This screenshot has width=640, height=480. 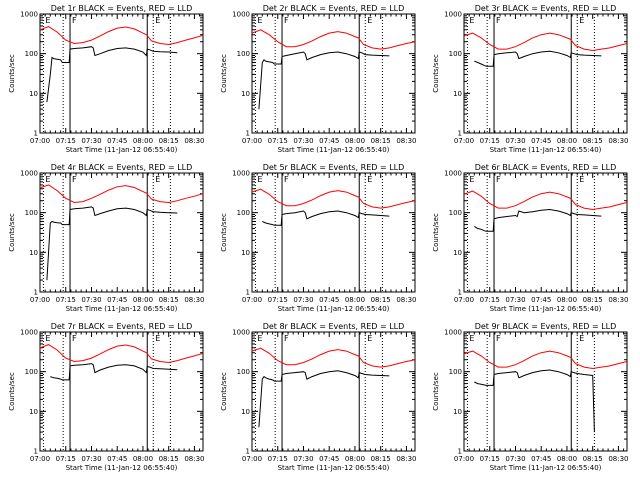 What do you see at coordinates (334, 326) in the screenshot?
I see `panel-title: Det 8r BLACK = Events, RED = LLD` at bounding box center [334, 326].